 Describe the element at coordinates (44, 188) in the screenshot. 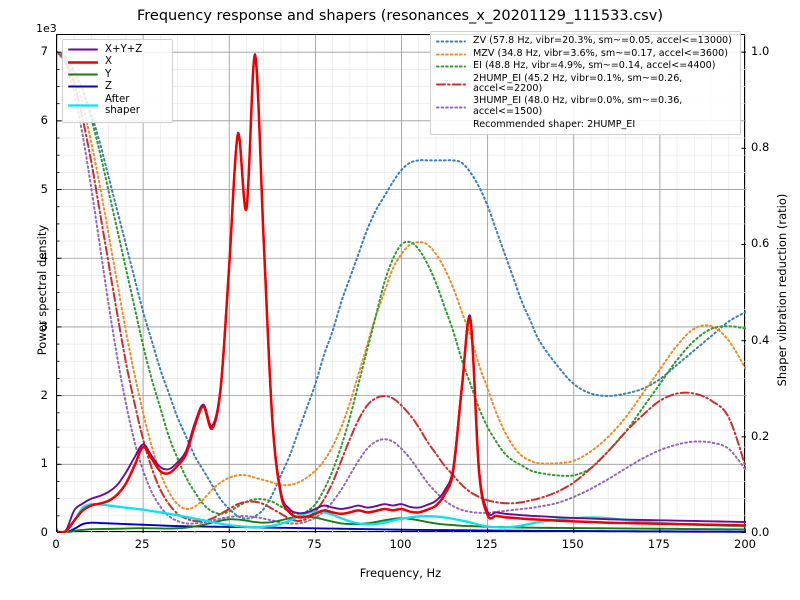

I see `y-tick-5: 5` at that location.